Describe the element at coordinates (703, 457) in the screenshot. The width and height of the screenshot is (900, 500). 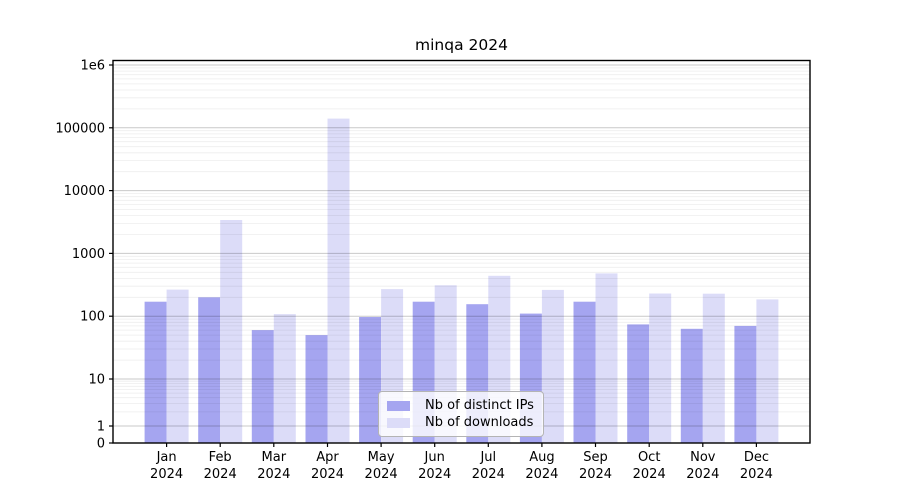
I see `x-tick-label-month: Nov` at that location.